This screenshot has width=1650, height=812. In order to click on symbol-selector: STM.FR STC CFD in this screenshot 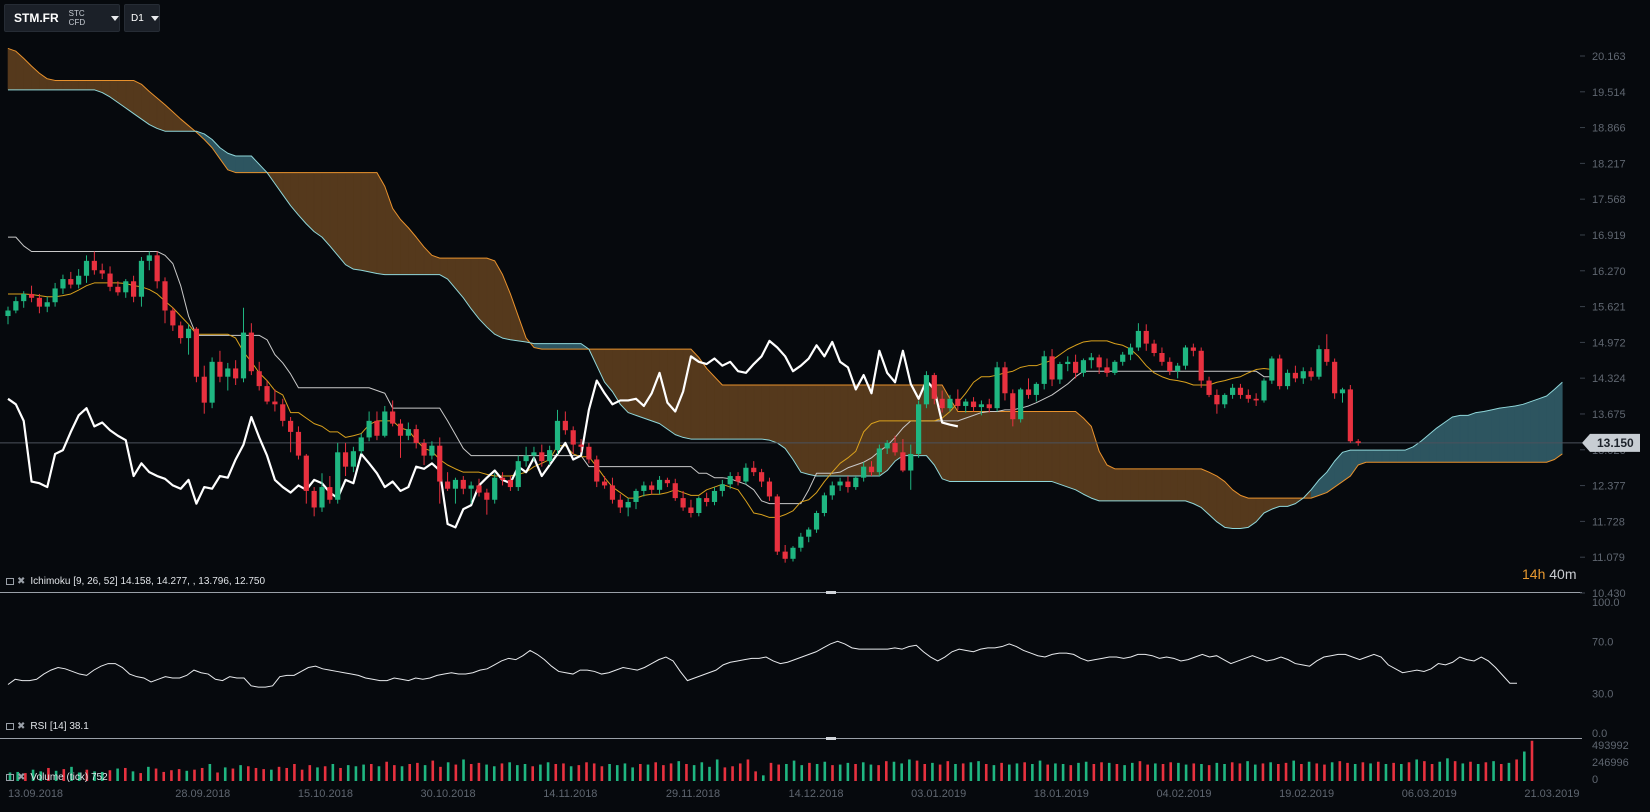, I will do `click(62, 18)`.